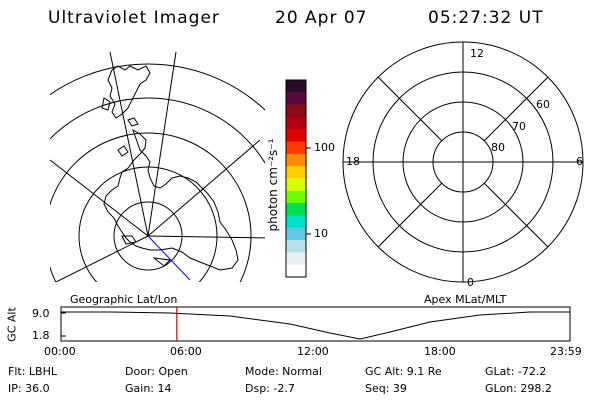 The height and width of the screenshot is (400, 600). I want to click on mlat-label-60: 60, so click(543, 104).